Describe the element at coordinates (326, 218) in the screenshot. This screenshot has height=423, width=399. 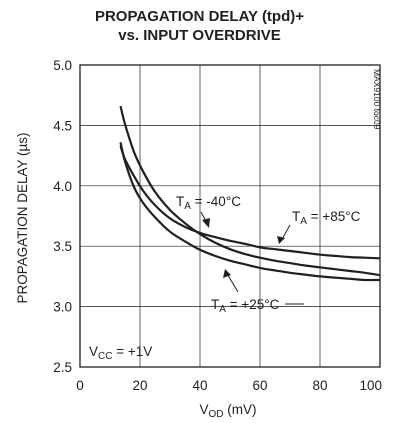
I see `label-plus85: TA = +85°C` at that location.